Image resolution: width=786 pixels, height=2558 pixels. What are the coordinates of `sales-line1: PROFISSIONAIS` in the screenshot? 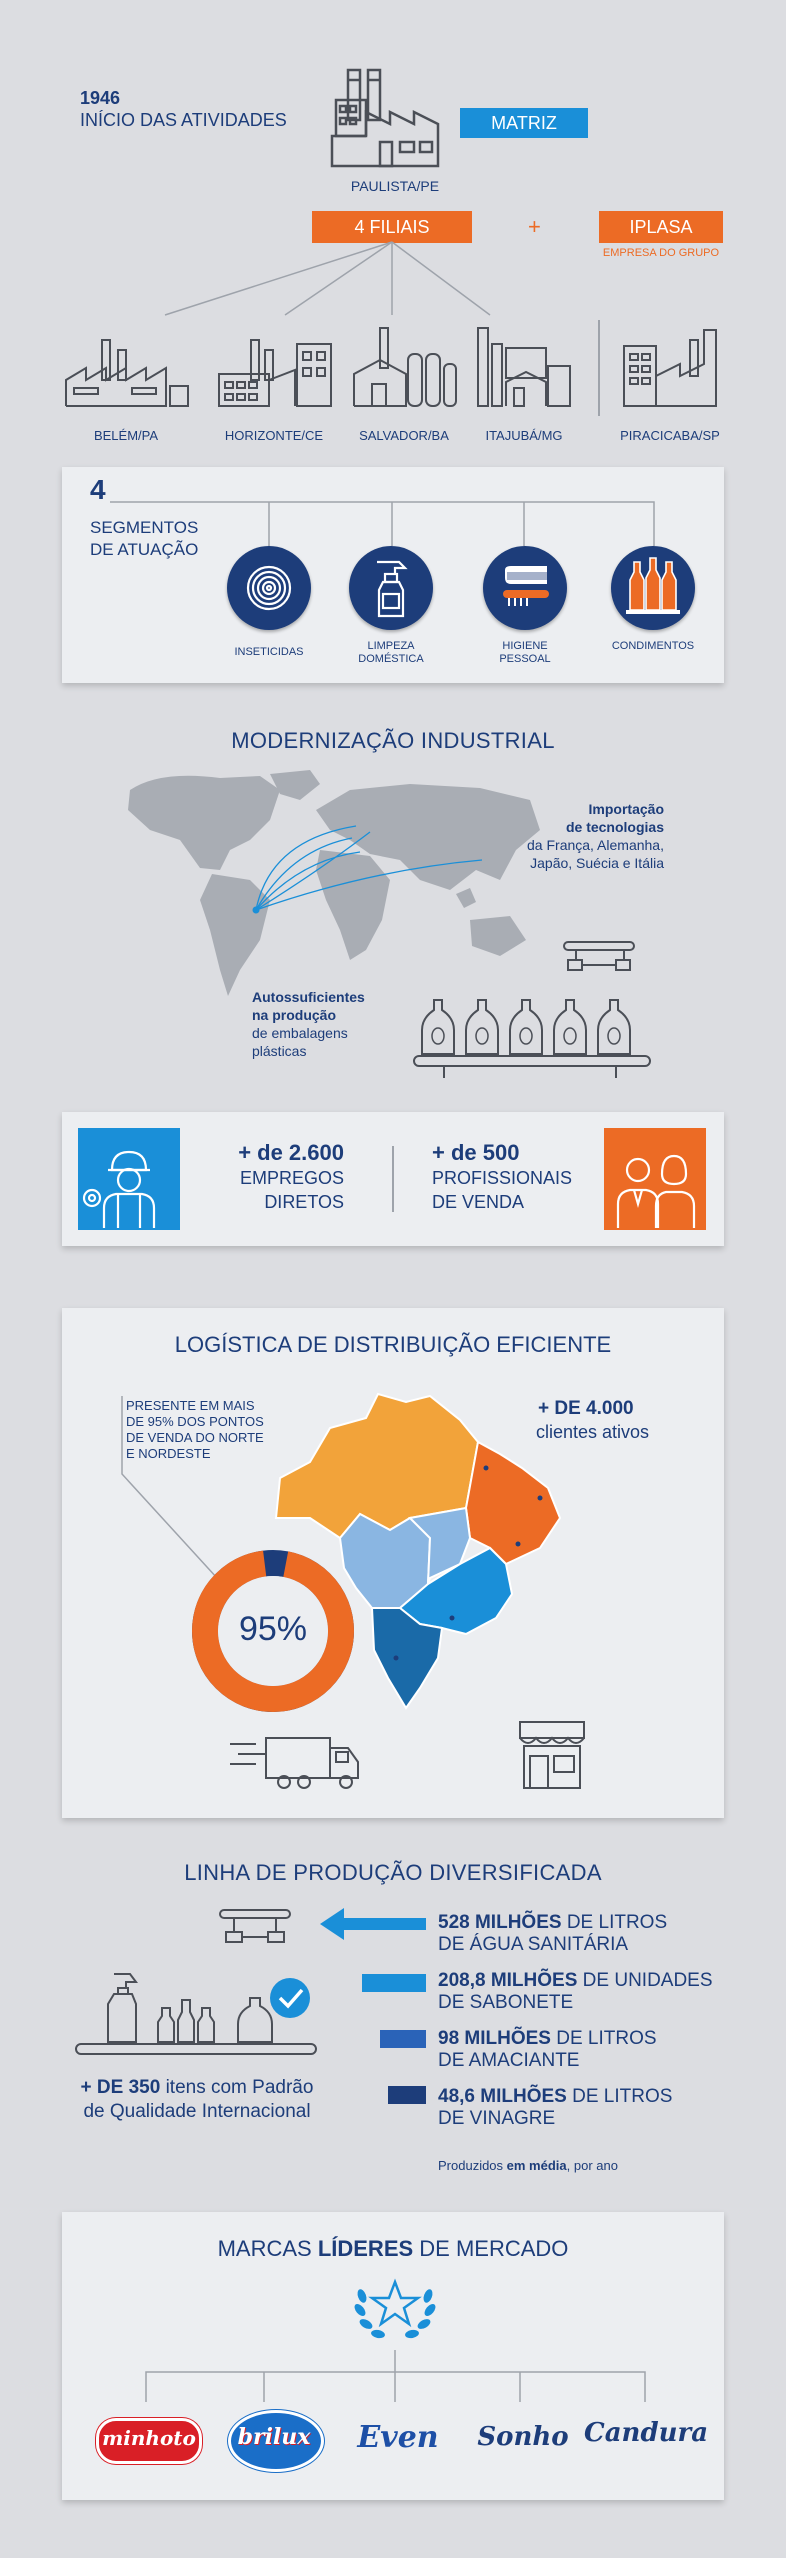 It's located at (502, 1178).